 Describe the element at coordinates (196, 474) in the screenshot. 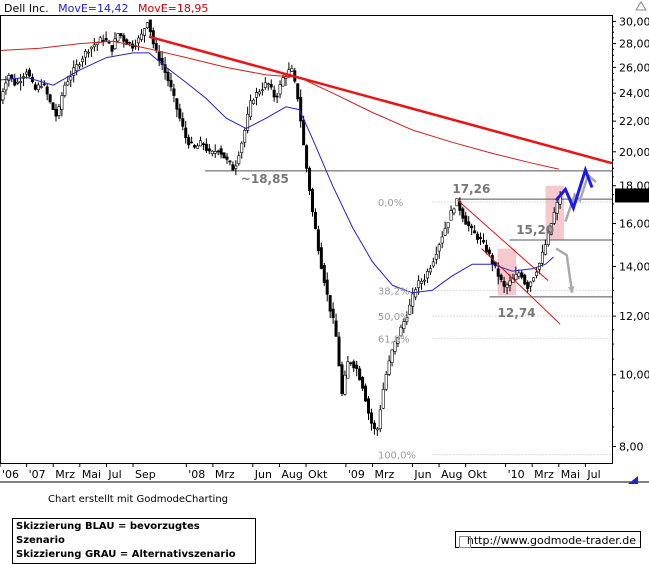

I see `x-tick-label: '08` at that location.